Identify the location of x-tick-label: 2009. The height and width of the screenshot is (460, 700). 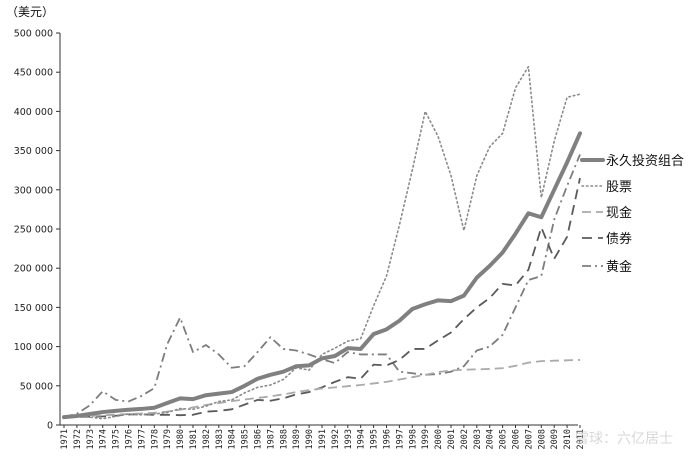
(555, 439).